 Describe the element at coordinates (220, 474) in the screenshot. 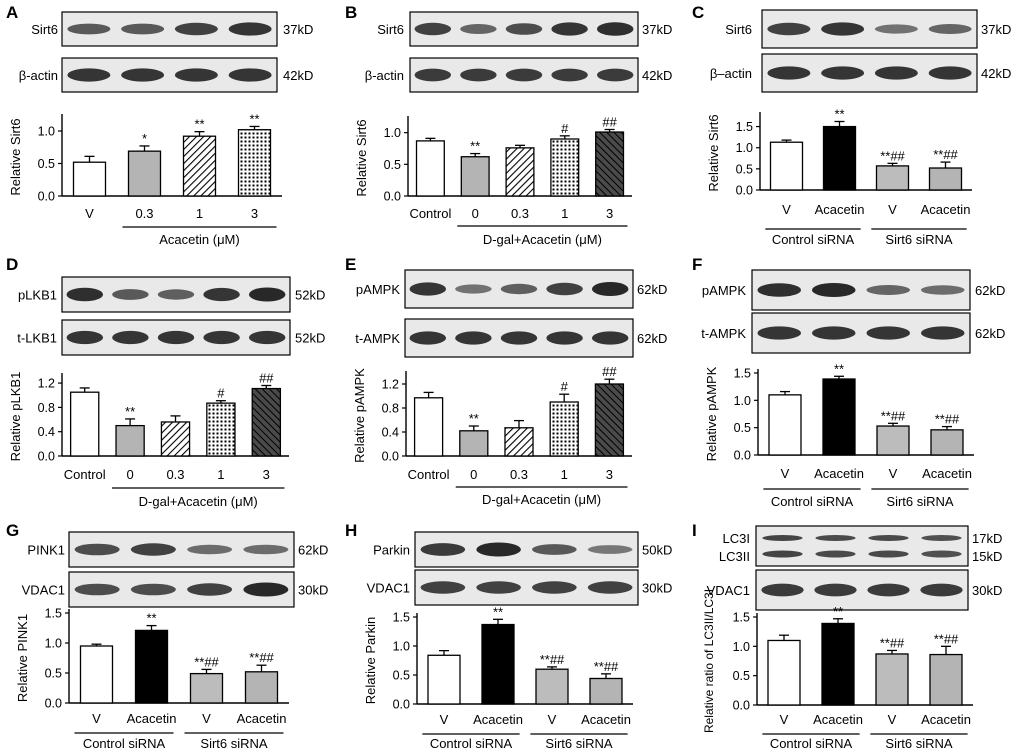

I see `x-tick-label: 1` at that location.